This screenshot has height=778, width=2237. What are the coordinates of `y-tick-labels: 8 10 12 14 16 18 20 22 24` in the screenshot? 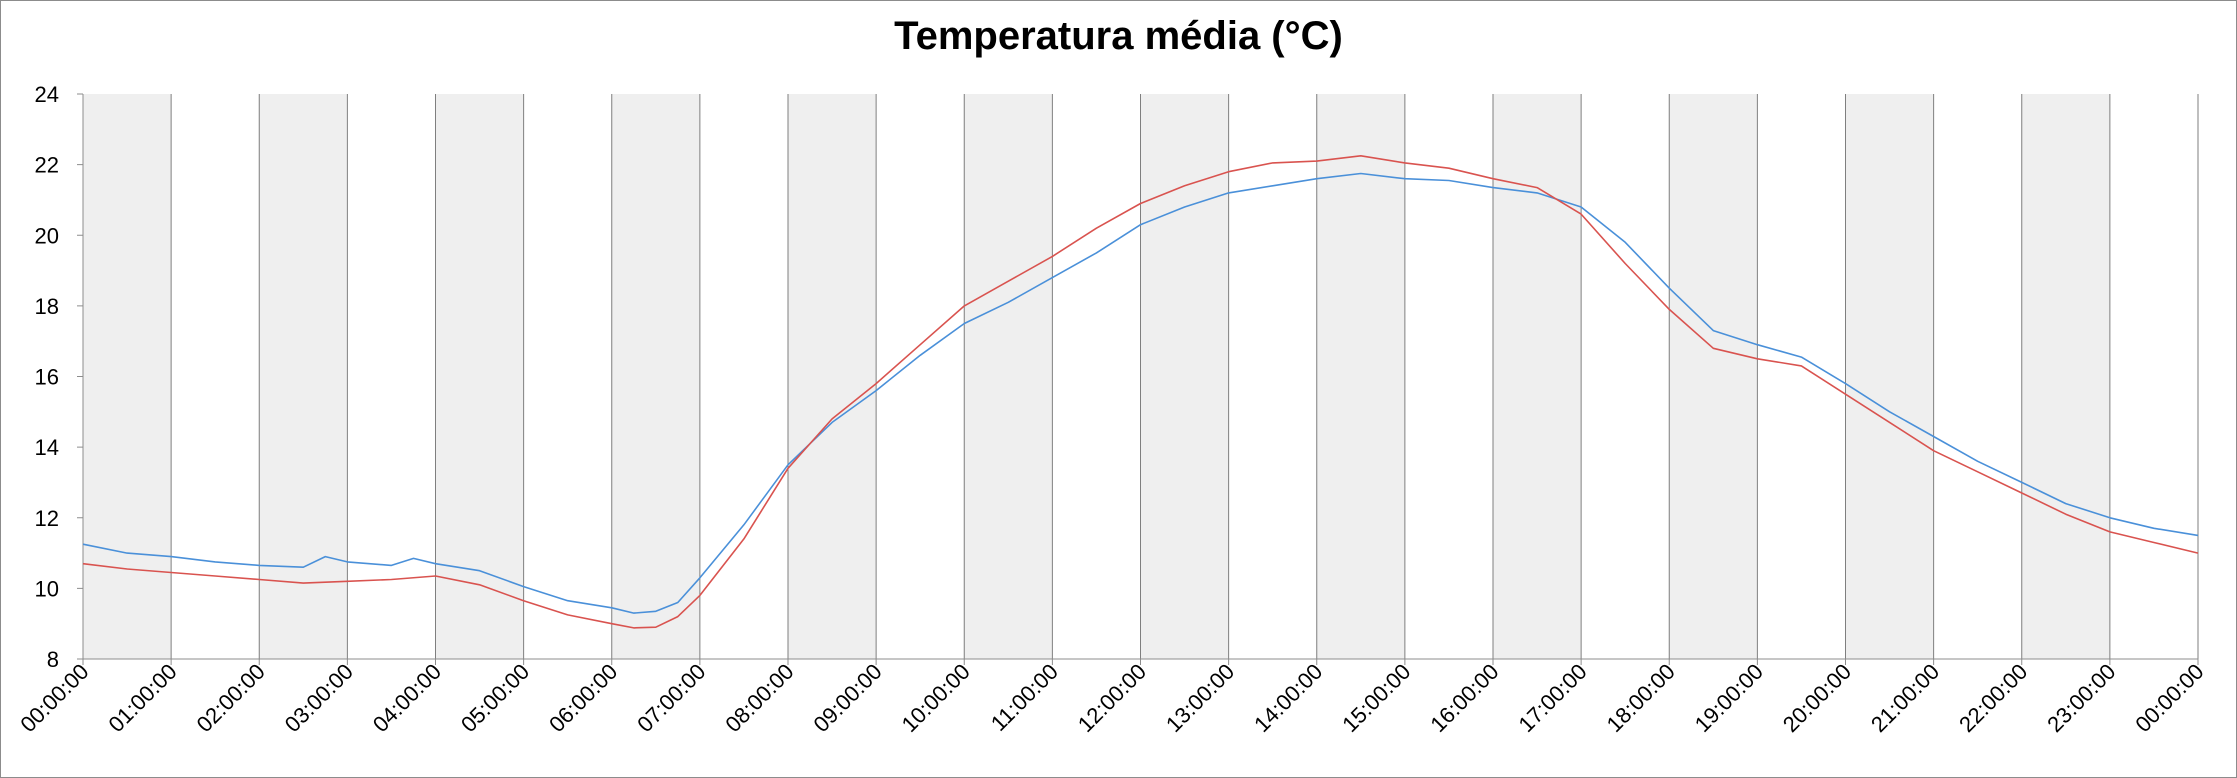 It's located at (47, 377).